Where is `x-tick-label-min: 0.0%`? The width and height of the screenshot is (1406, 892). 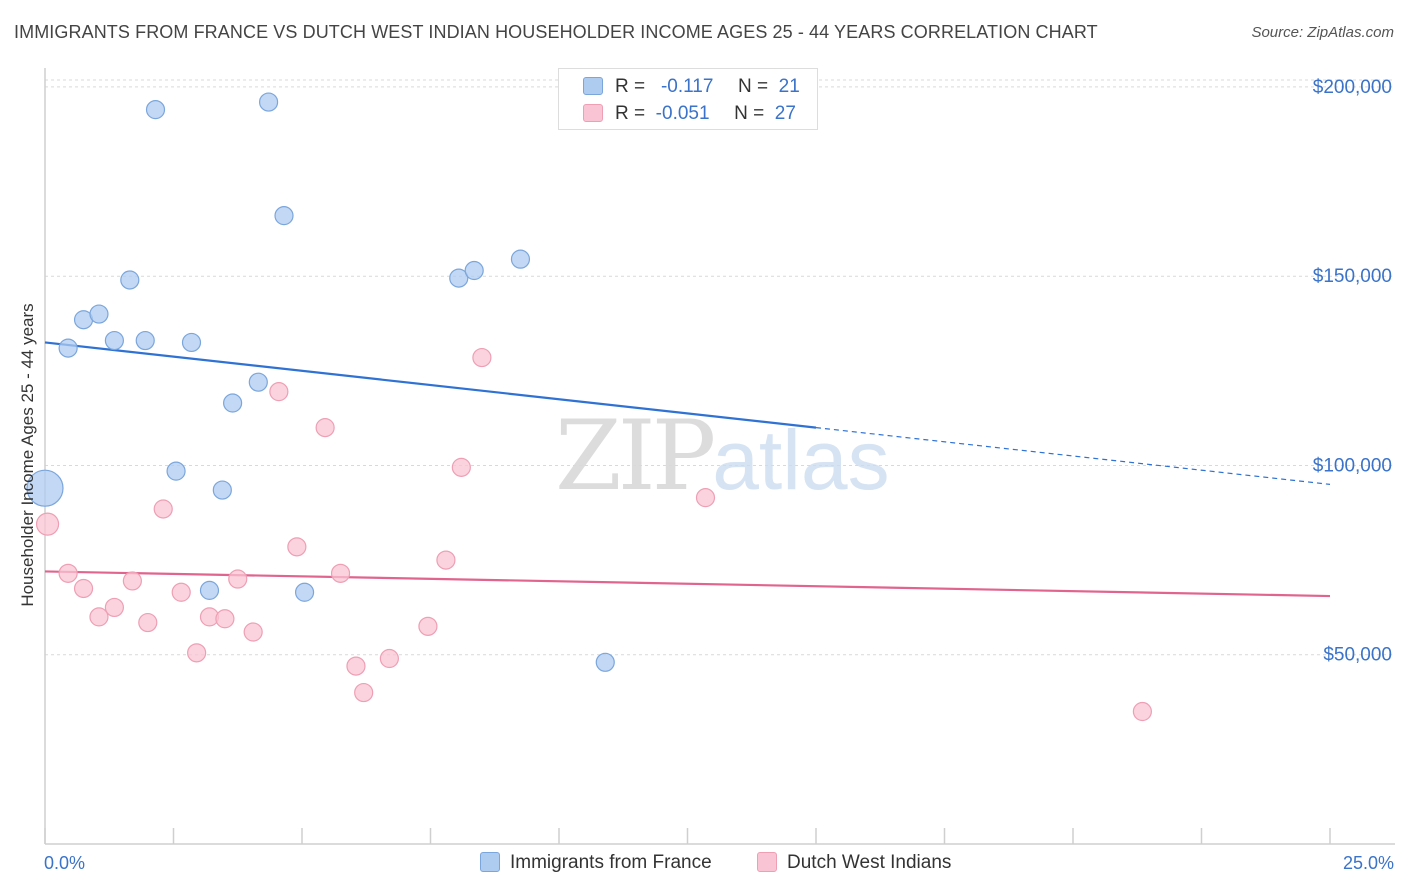
x-tick-label-min: 0.0% is located at coordinates (65, 863).